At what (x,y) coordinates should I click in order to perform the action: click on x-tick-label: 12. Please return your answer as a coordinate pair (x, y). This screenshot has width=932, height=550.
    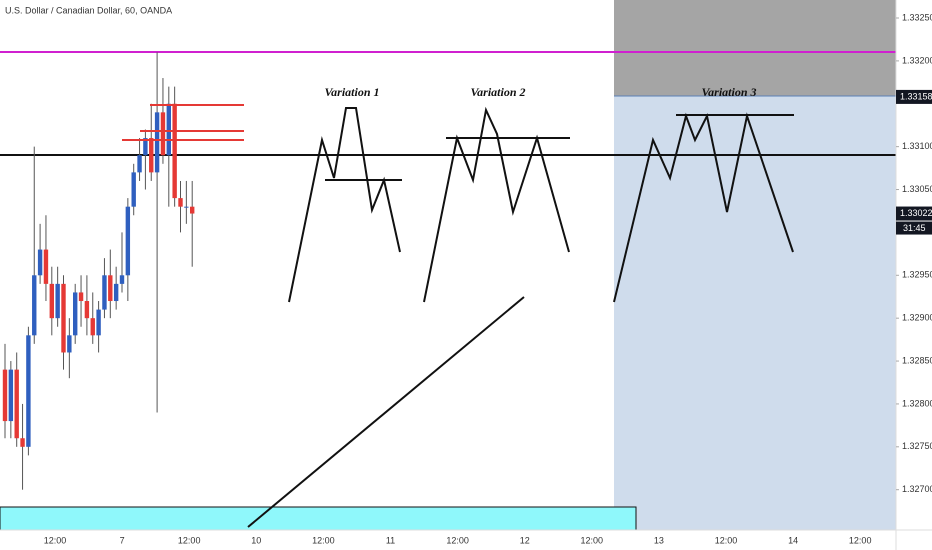
    Looking at the image, I should click on (525, 540).